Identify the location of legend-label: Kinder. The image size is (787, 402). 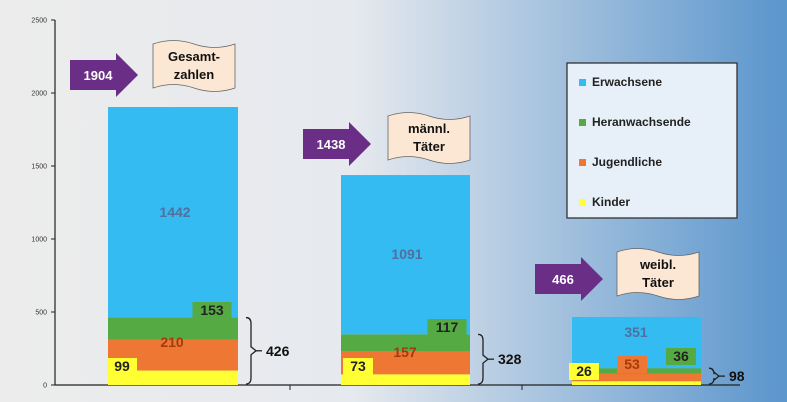
(611, 202).